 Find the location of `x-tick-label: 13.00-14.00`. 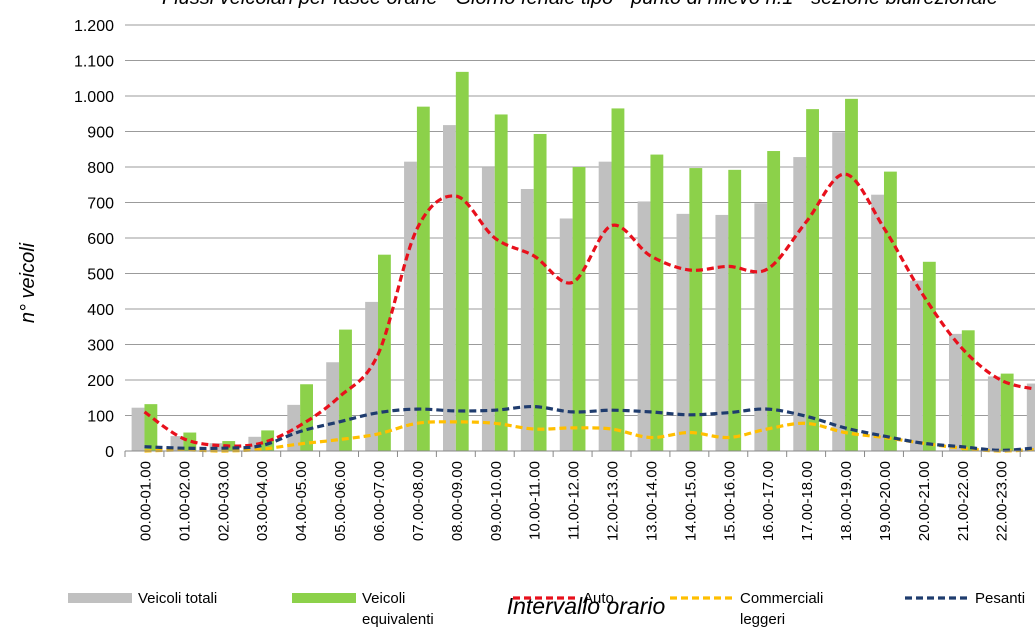

x-tick-label: 13.00-14.00 is located at coordinates (651, 501).